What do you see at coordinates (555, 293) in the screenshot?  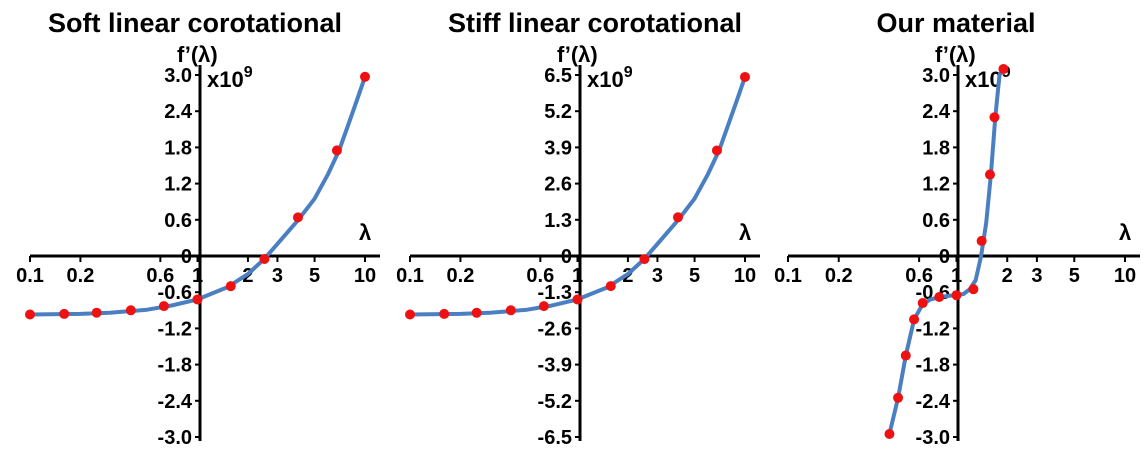 I see `y-tick-label: -1.3` at bounding box center [555, 293].